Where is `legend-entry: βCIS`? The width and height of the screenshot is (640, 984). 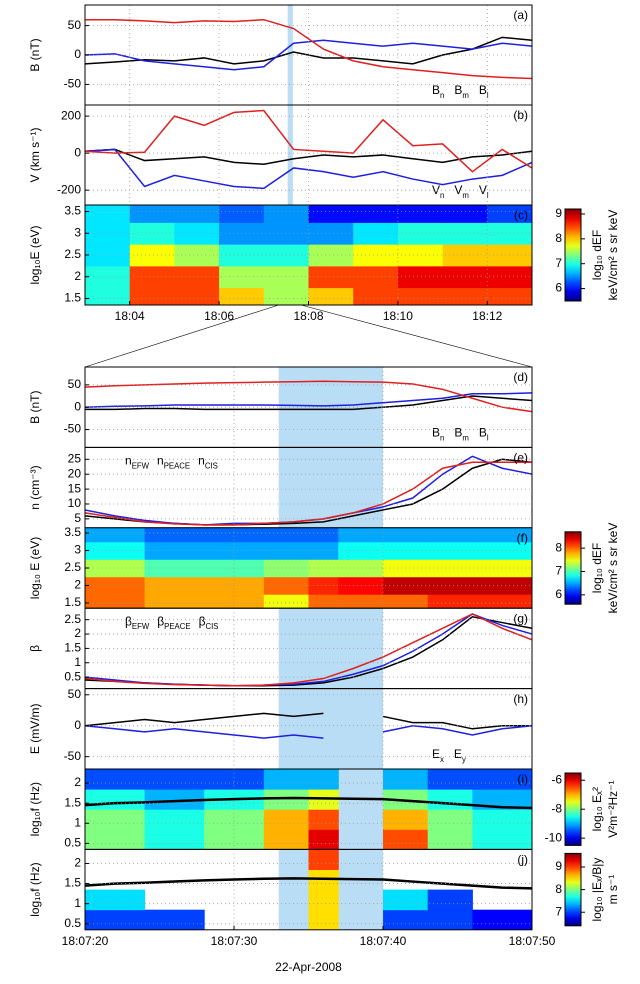 legend-entry: βCIS is located at coordinates (209, 622).